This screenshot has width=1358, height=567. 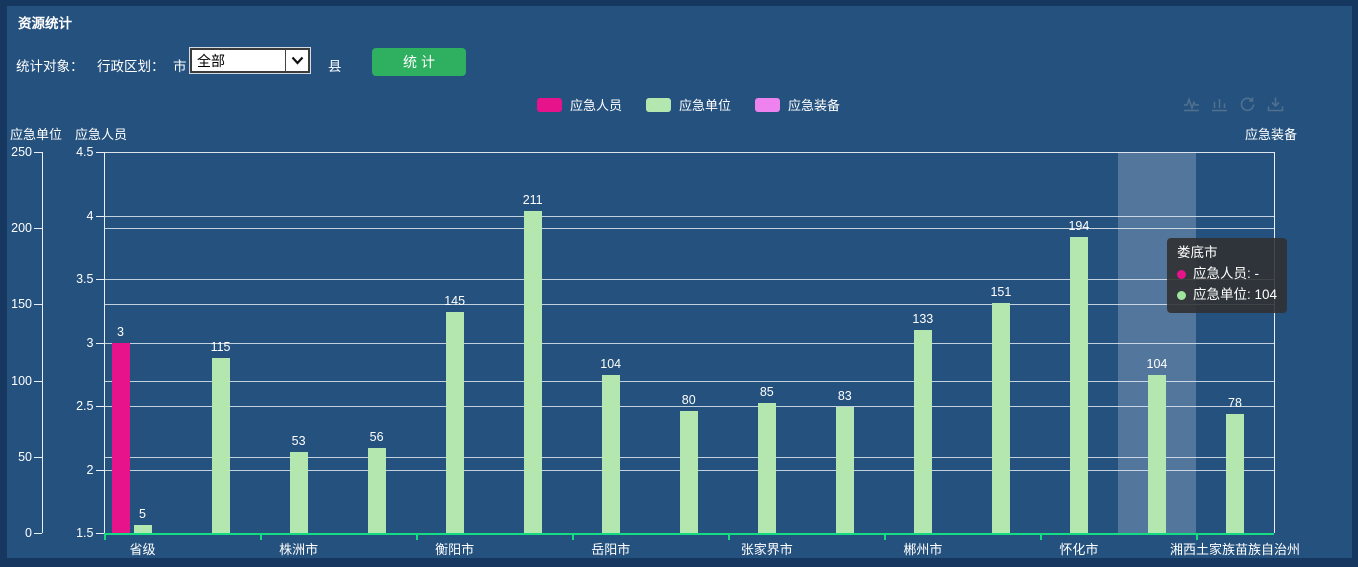 I want to click on bar-value-label: 5, so click(x=142, y=514).